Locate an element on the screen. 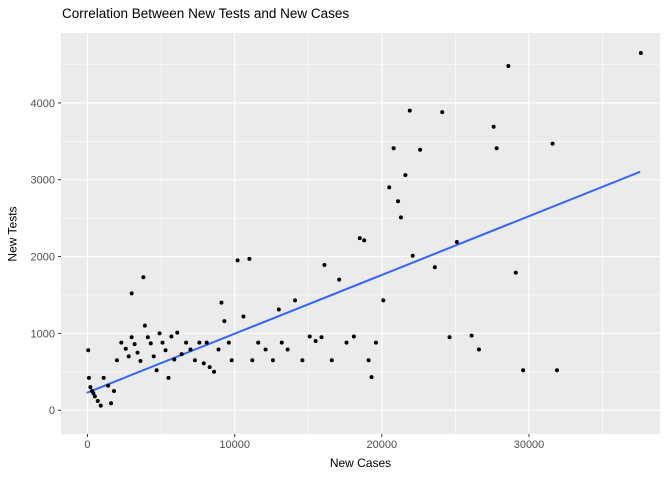 The image size is (672, 480). y-tick-label: 4000 is located at coordinates (43, 104).